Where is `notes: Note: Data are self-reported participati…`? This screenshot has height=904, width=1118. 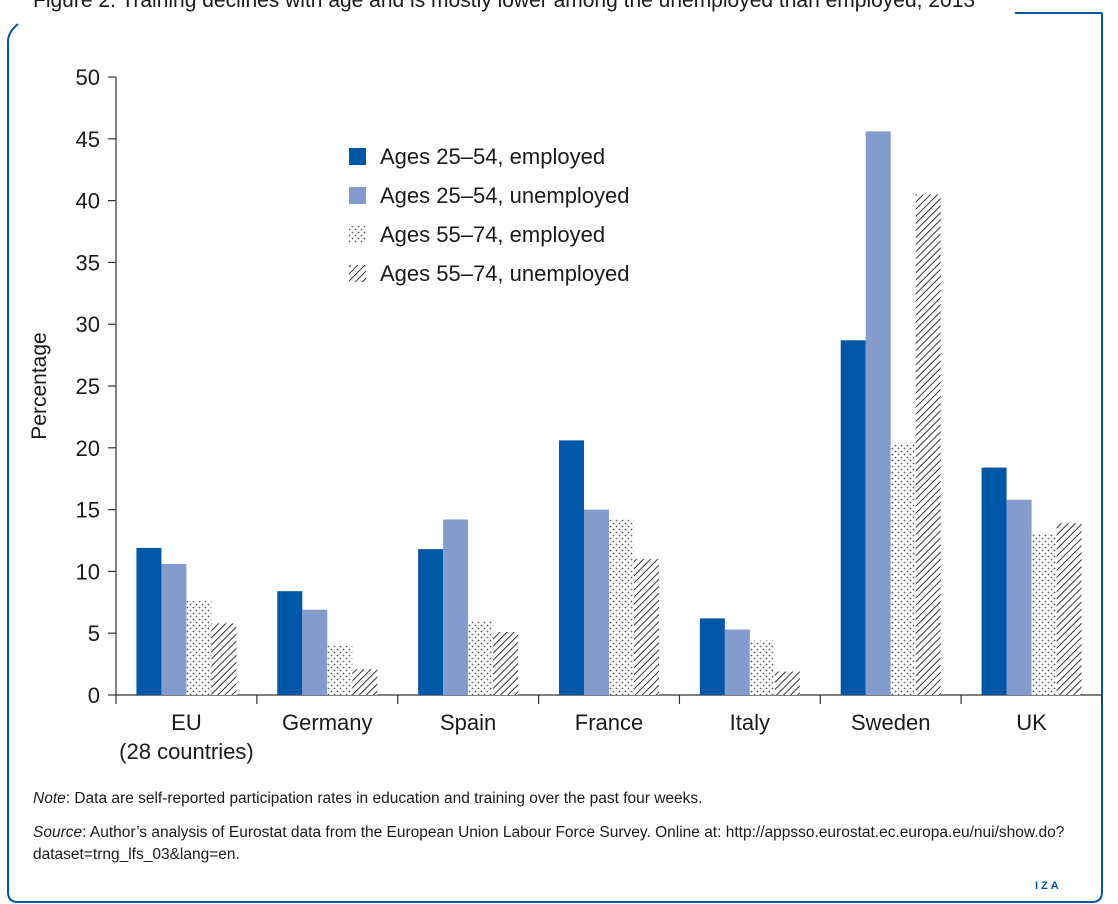
notes: Note: Data are self-reported participati… is located at coordinates (563, 833).